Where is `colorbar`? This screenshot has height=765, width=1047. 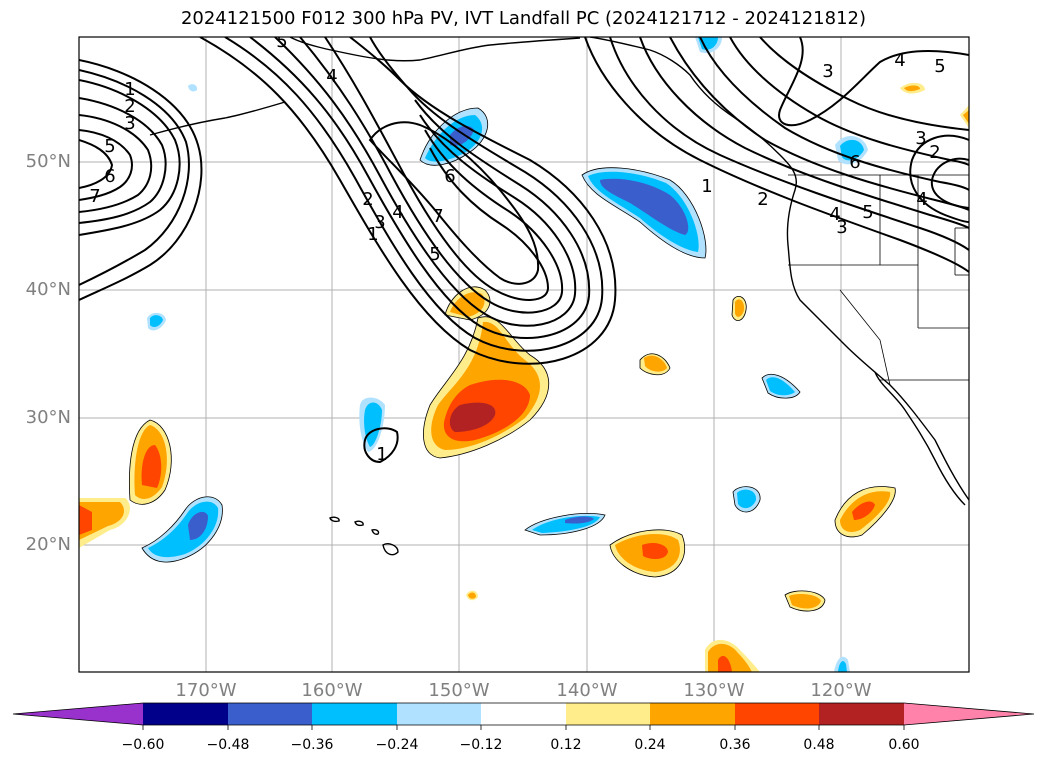 colorbar is located at coordinates (523, 716).